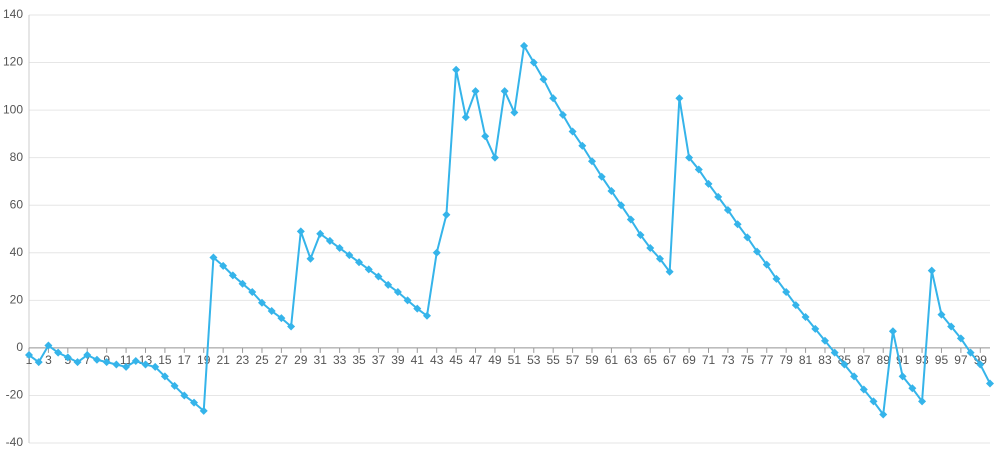  Describe the element at coordinates (612, 360) in the screenshot. I see `x-tick-label: 61` at that location.